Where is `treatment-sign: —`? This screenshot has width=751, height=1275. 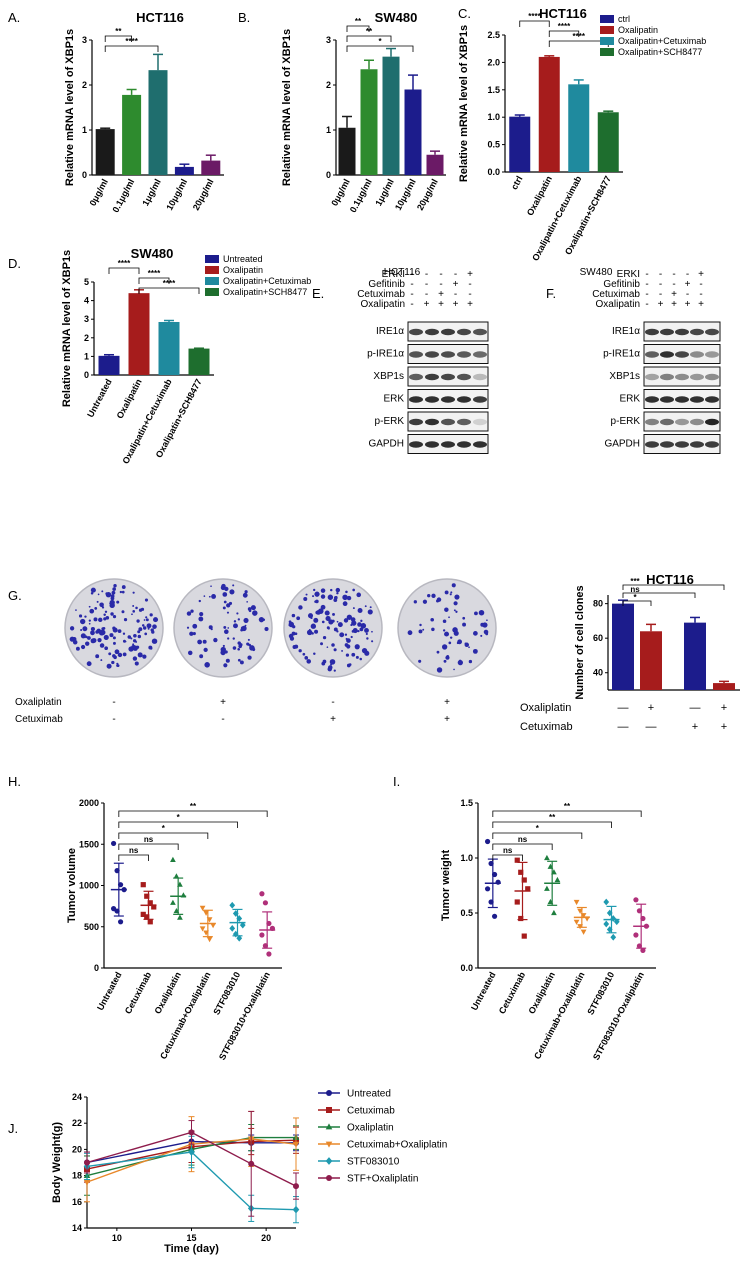
treatment-sign: — is located at coordinates (623, 708).